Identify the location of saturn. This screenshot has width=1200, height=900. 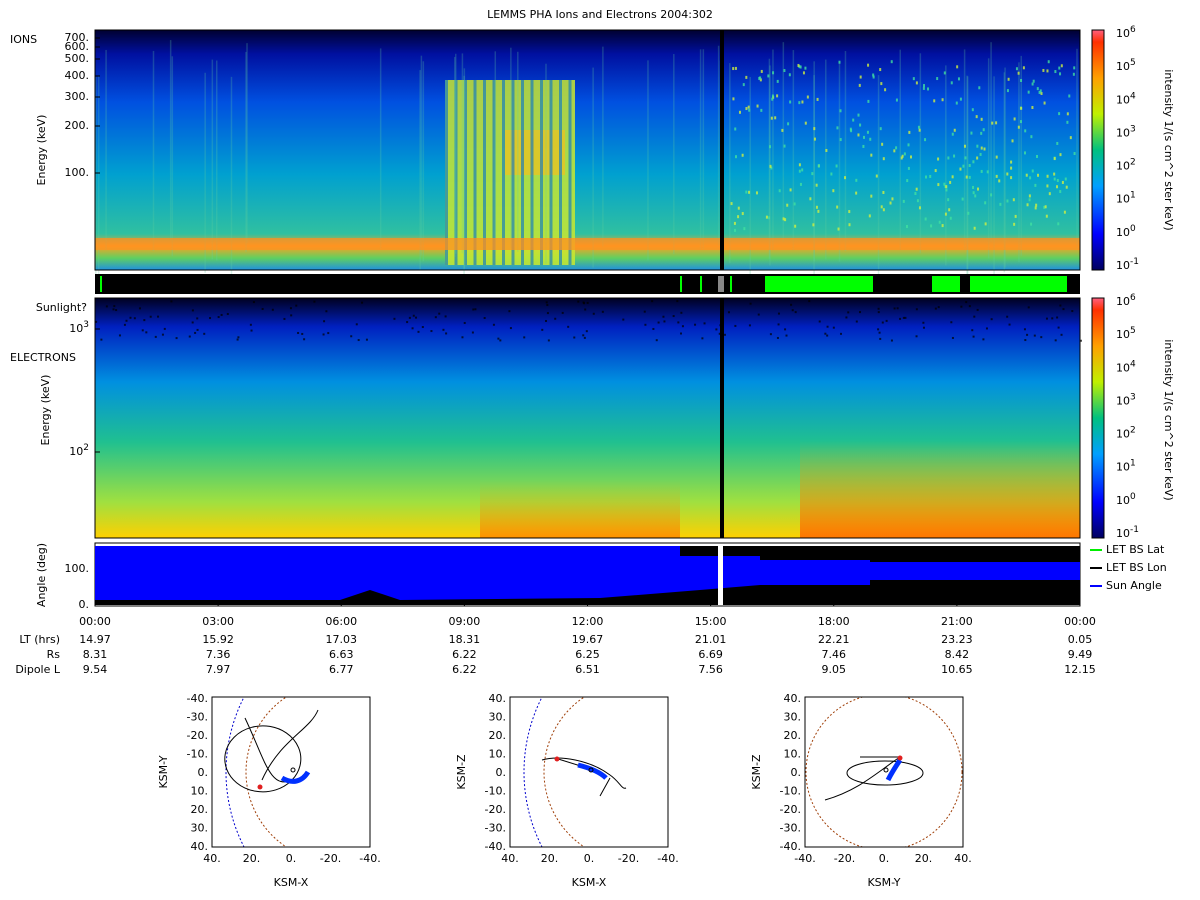
(591, 770).